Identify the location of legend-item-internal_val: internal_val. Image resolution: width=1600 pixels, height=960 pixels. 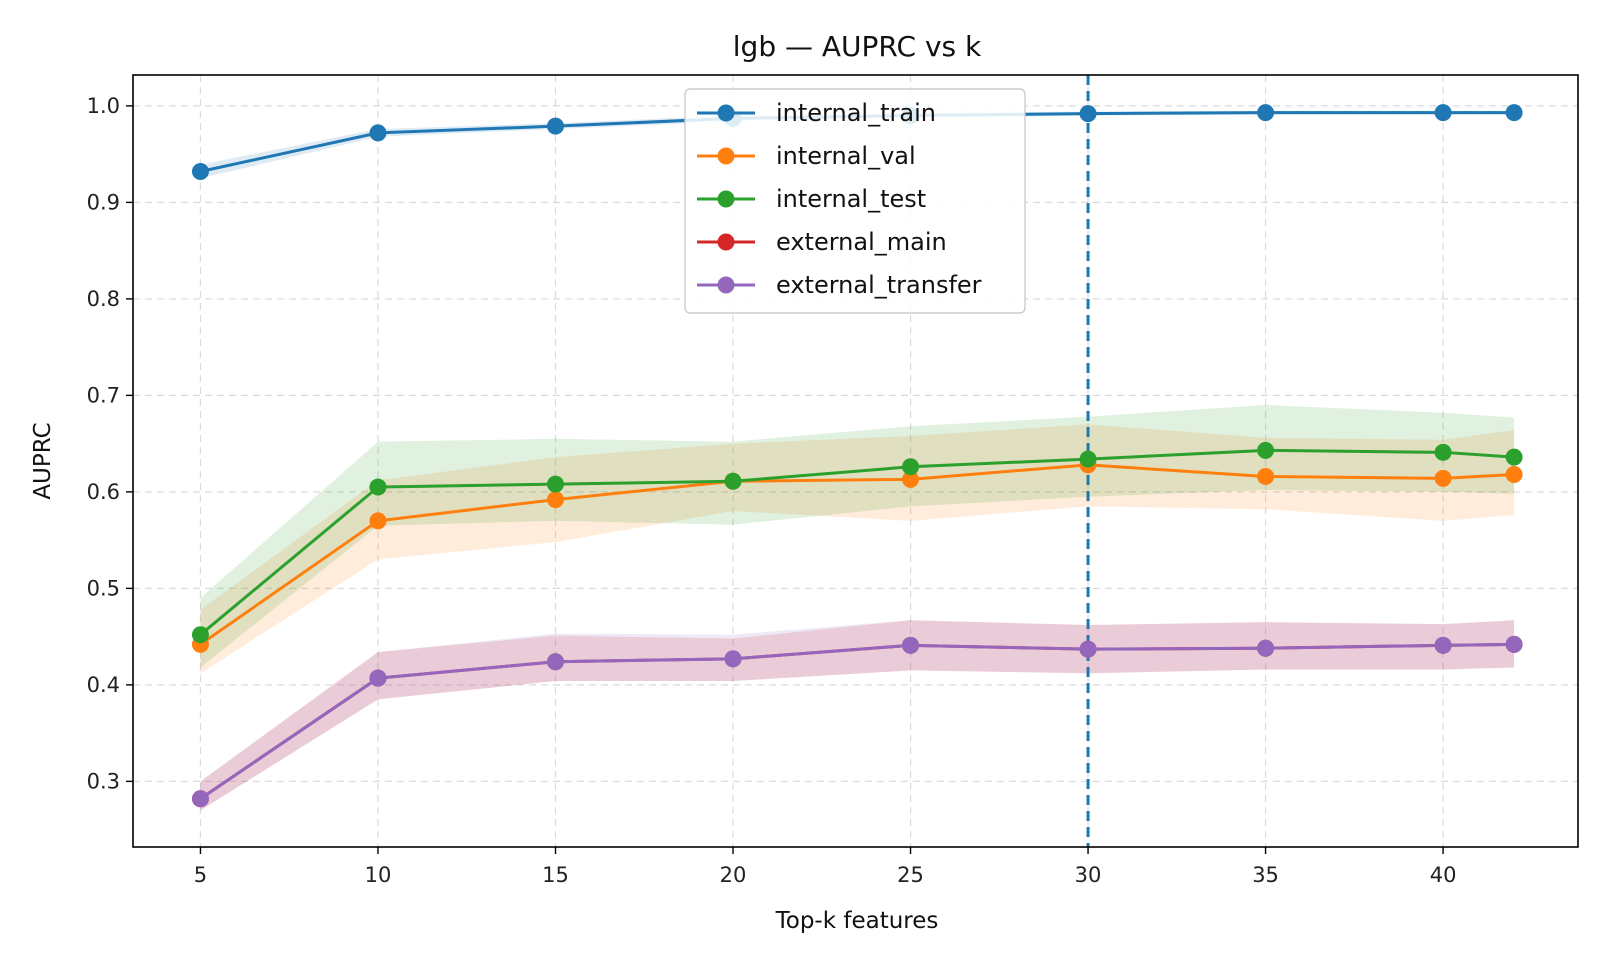
(806, 156).